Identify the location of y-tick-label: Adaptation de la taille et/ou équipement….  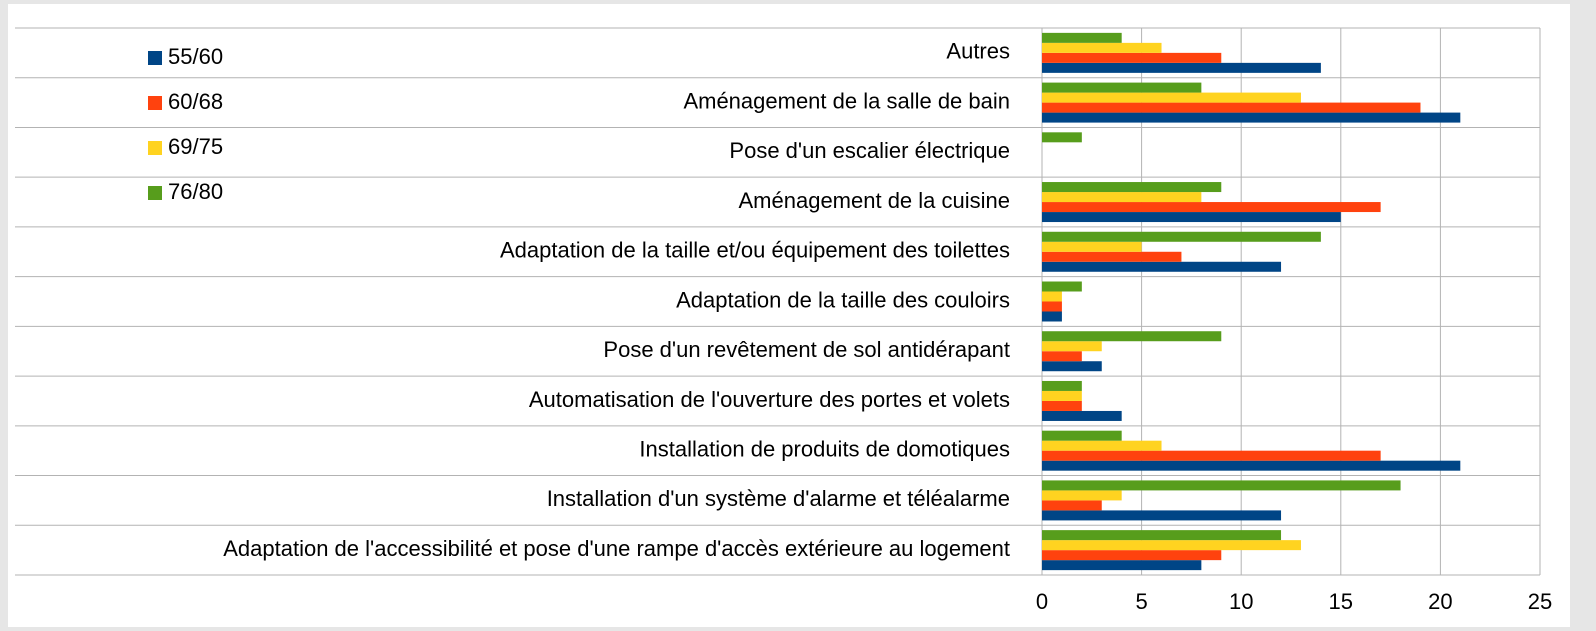
(755, 250).